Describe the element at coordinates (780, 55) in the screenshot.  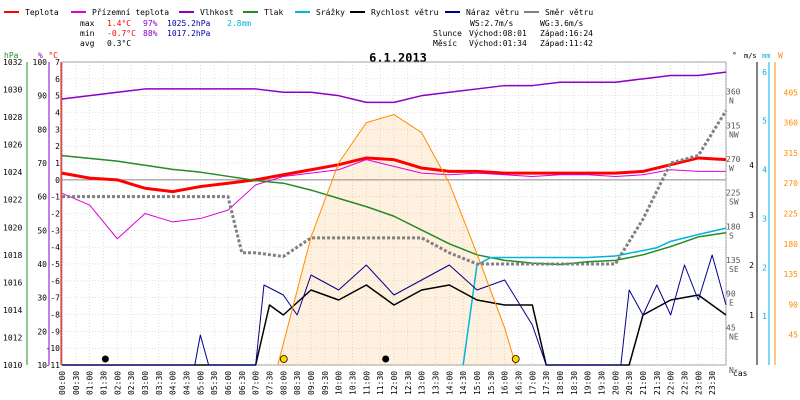
I see `axis-label-w: W` at that location.